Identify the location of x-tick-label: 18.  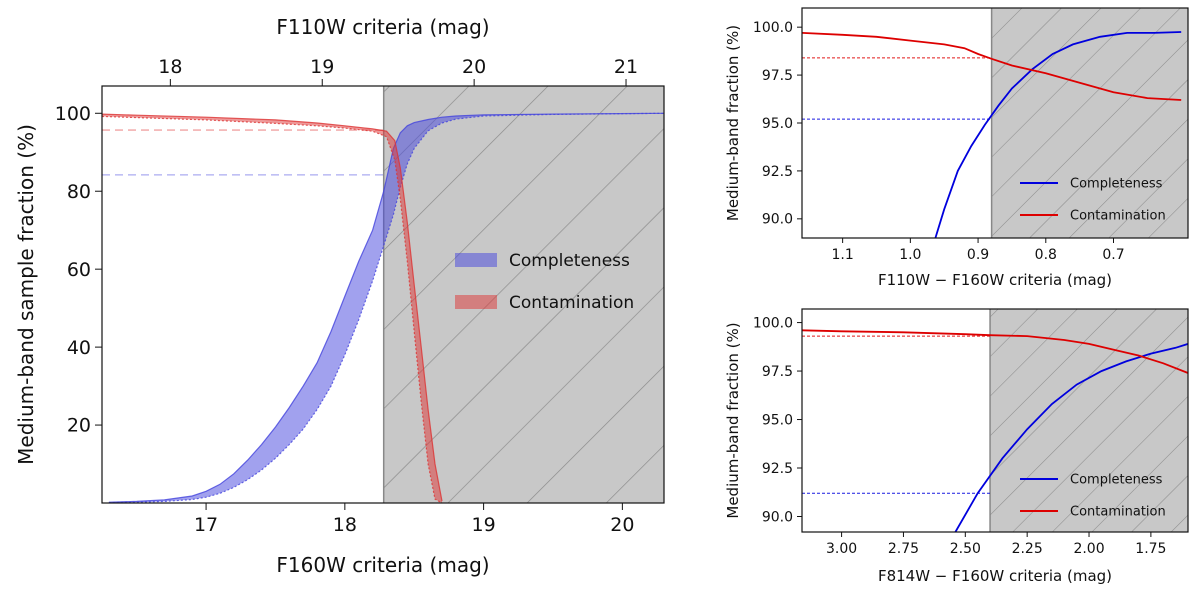
(345, 525).